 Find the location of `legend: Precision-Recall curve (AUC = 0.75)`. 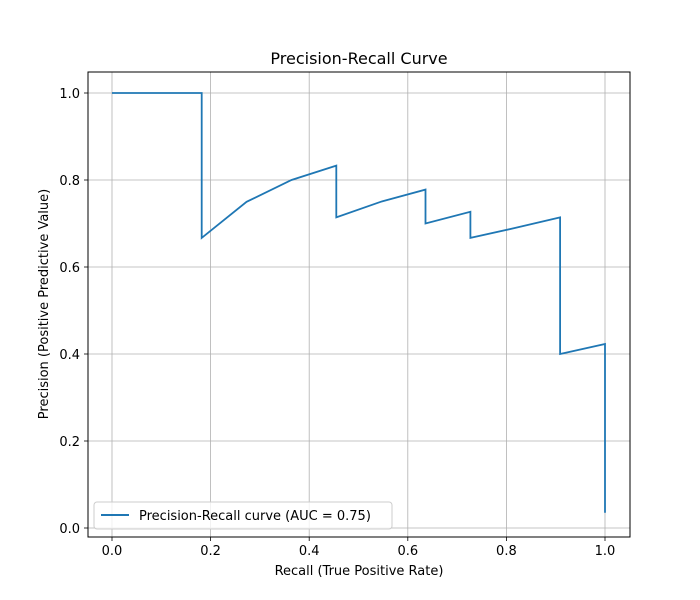

legend: Precision-Recall curve (AUC = 0.75) is located at coordinates (243, 515).